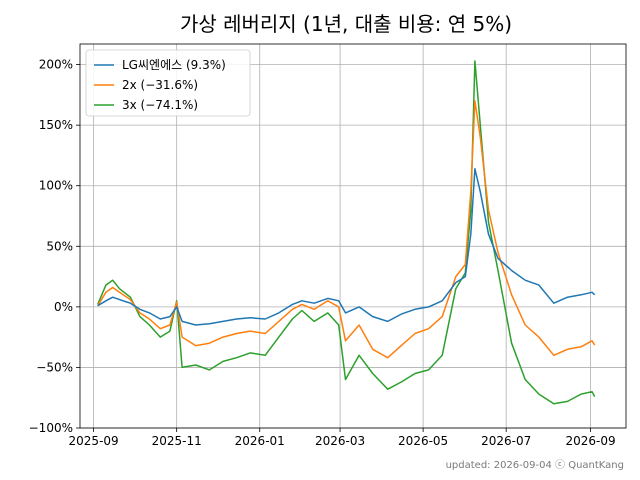  I want to click on y-axis: −100% −50% 0% 50% 100% 150% 200%, so click(54, 246).